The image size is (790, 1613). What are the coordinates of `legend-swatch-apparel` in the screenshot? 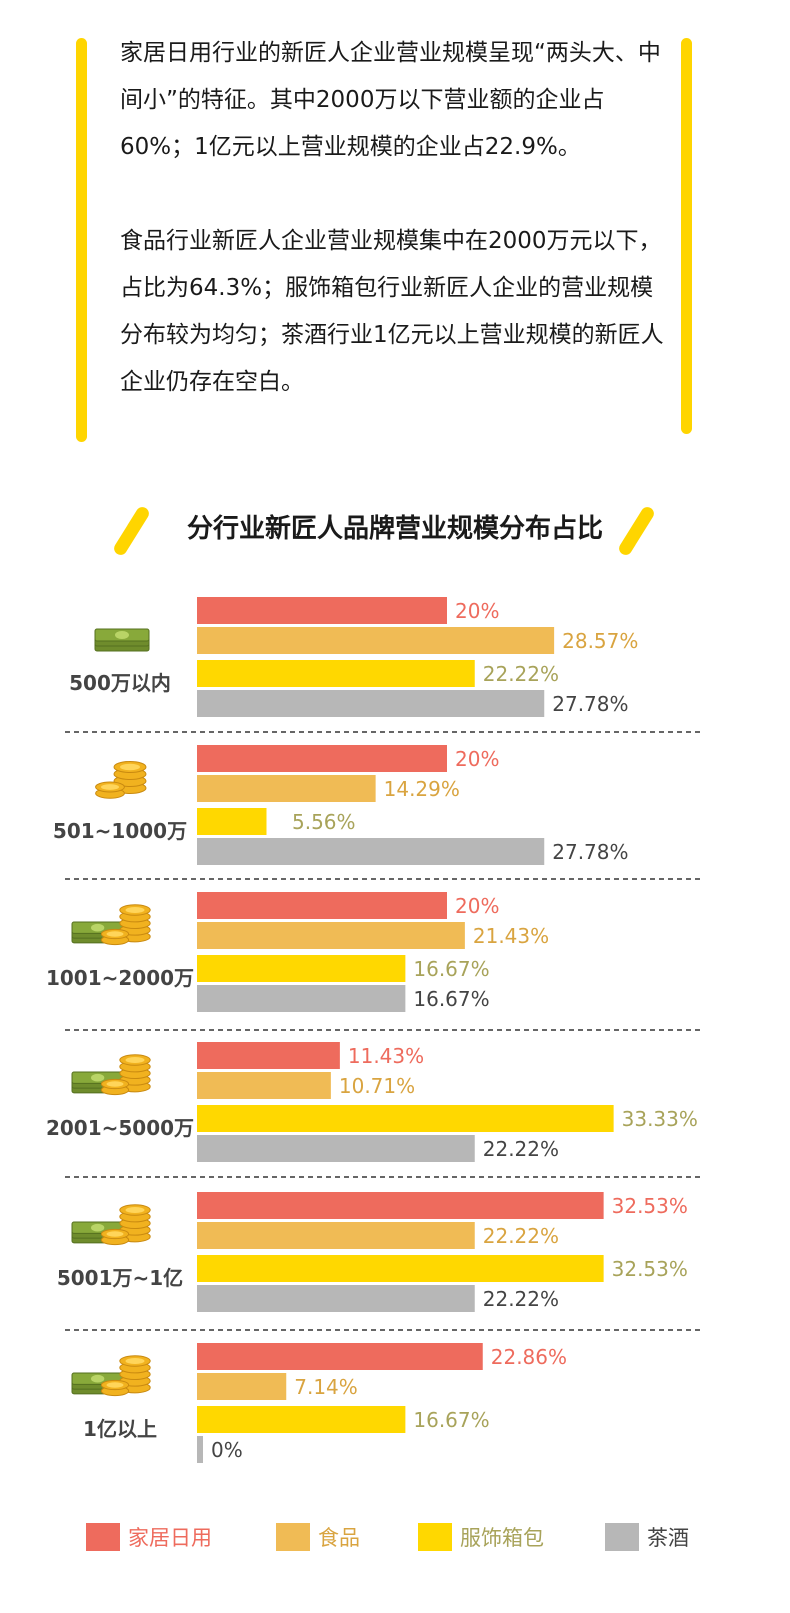 It's located at (435, 1537).